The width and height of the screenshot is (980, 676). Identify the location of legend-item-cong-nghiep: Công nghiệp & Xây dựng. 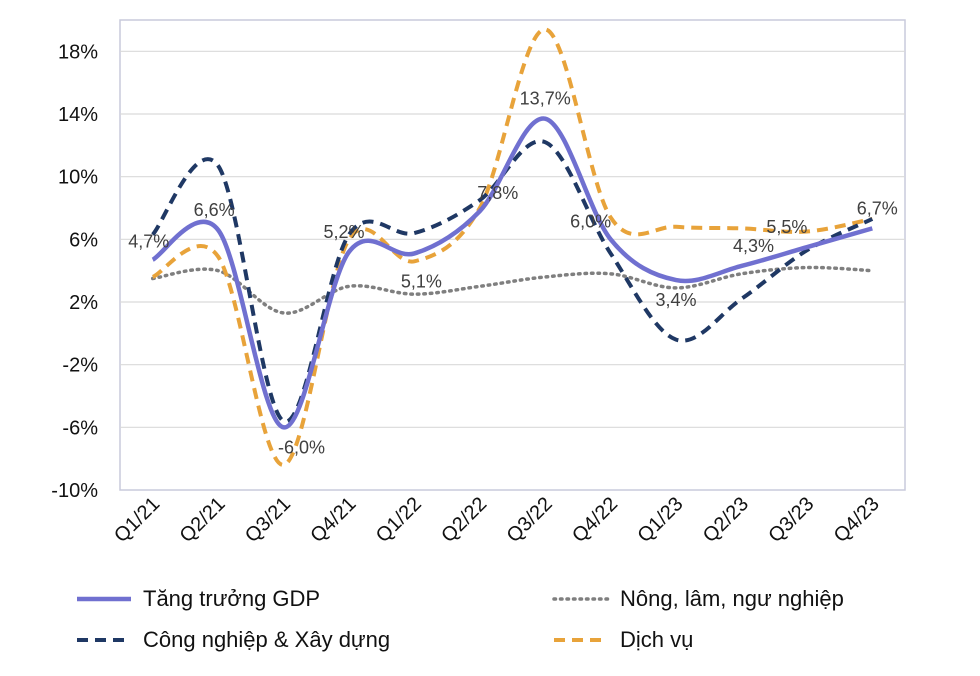
(232, 640).